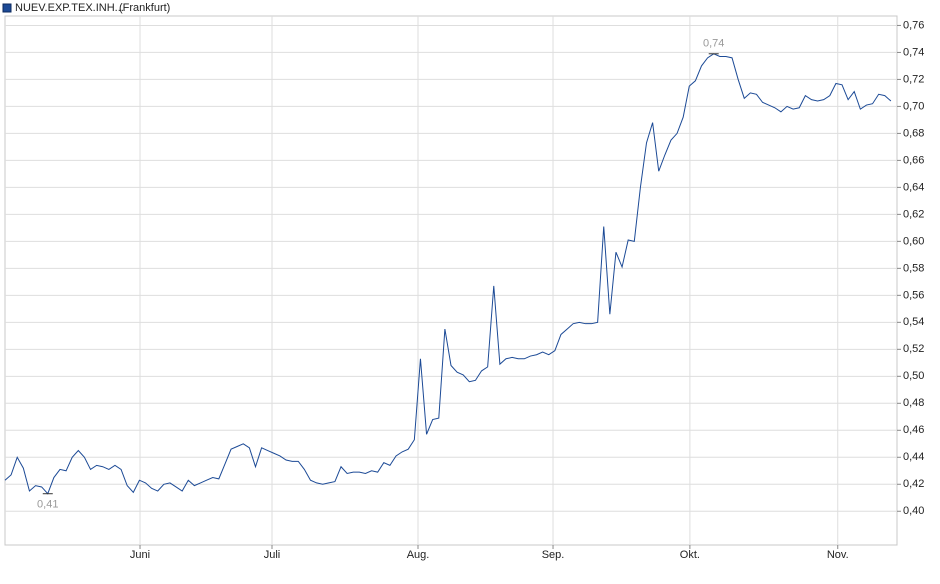 This screenshot has height=584, width=940. Describe the element at coordinates (144, 8) in the screenshot. I see `exchange-label: (Frankfurt)` at that location.